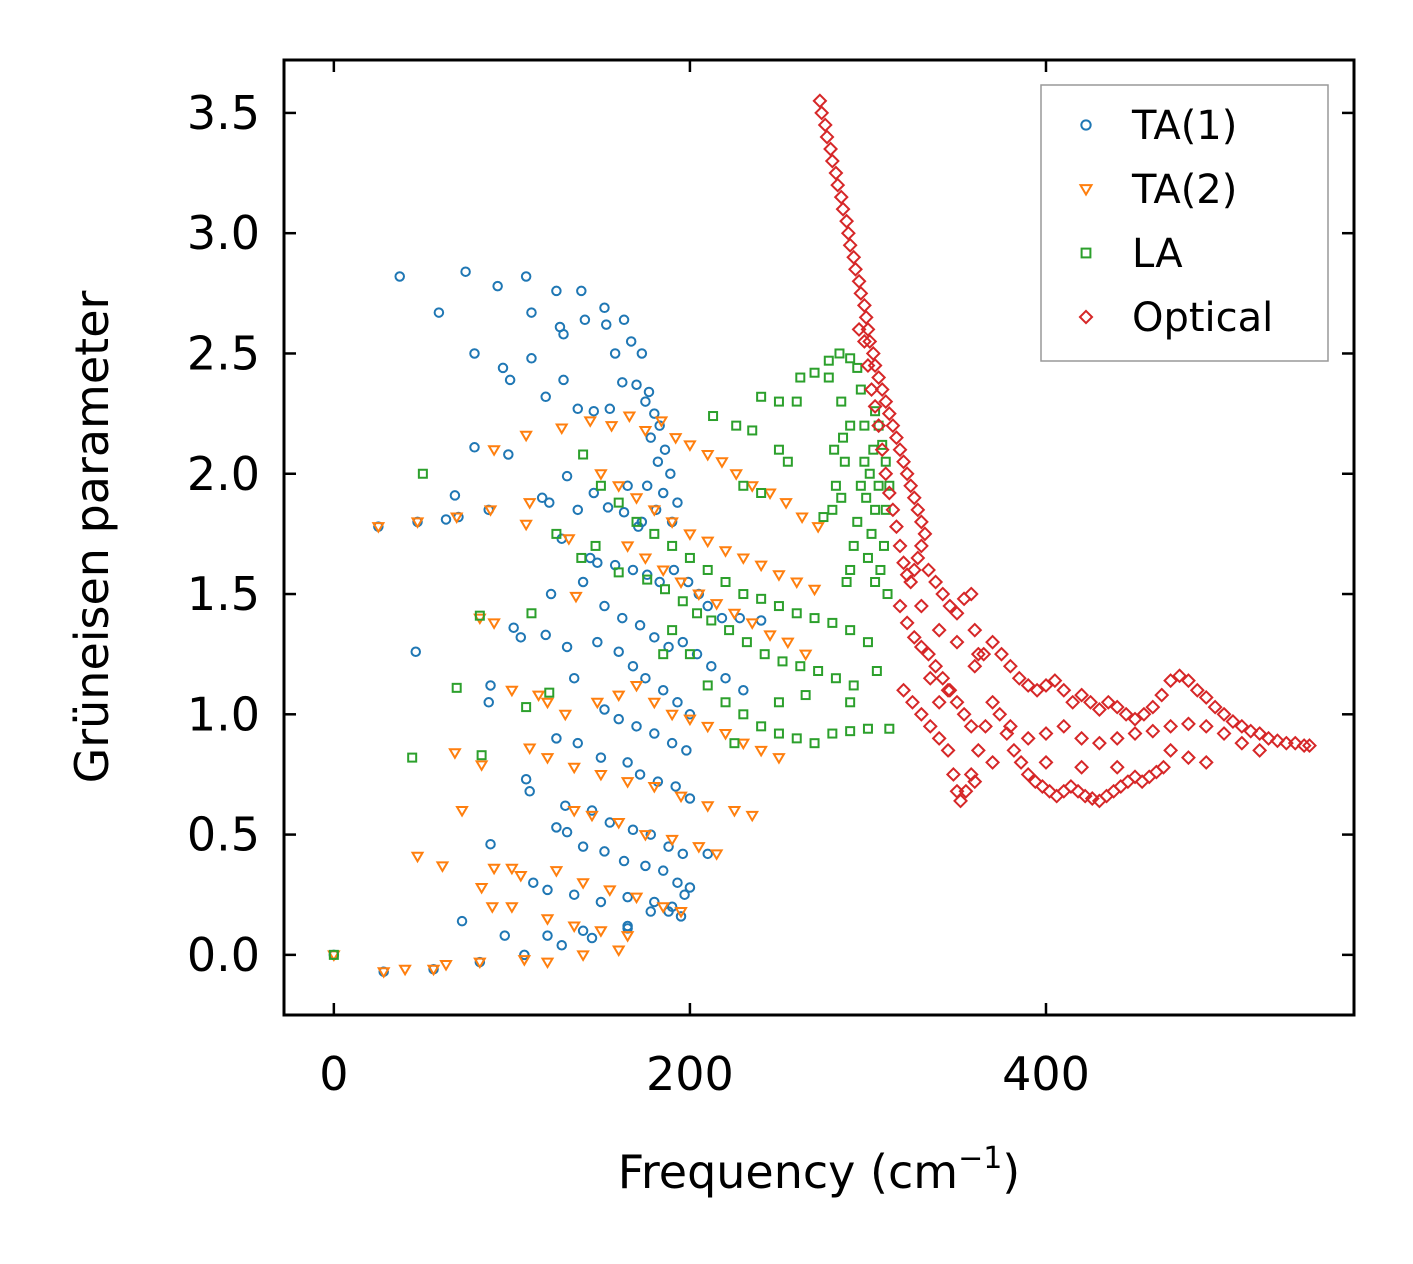 The width and height of the screenshot is (1413, 1264). Describe the element at coordinates (690, 1074) in the screenshot. I see `x-tick-label: 200` at that location.